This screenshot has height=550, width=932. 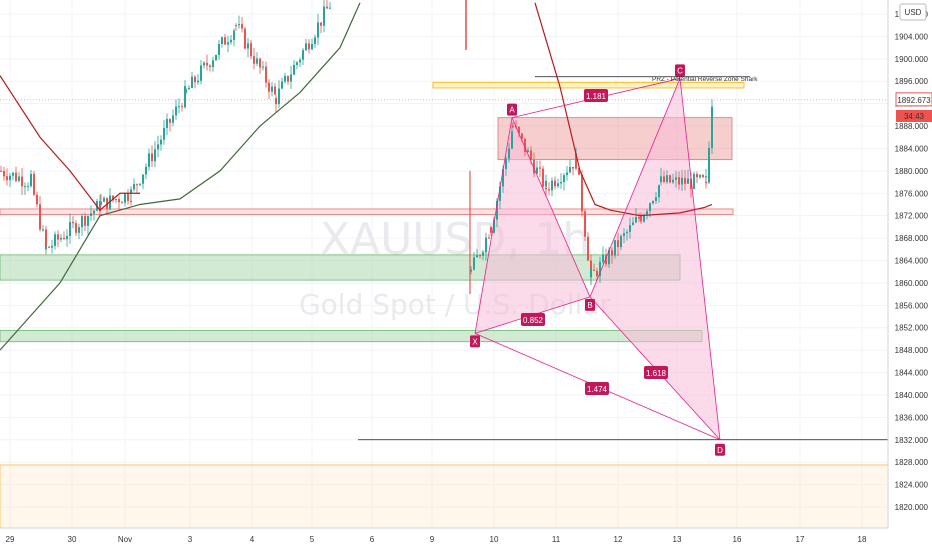 I want to click on time-tick-label: 3, so click(x=190, y=539).